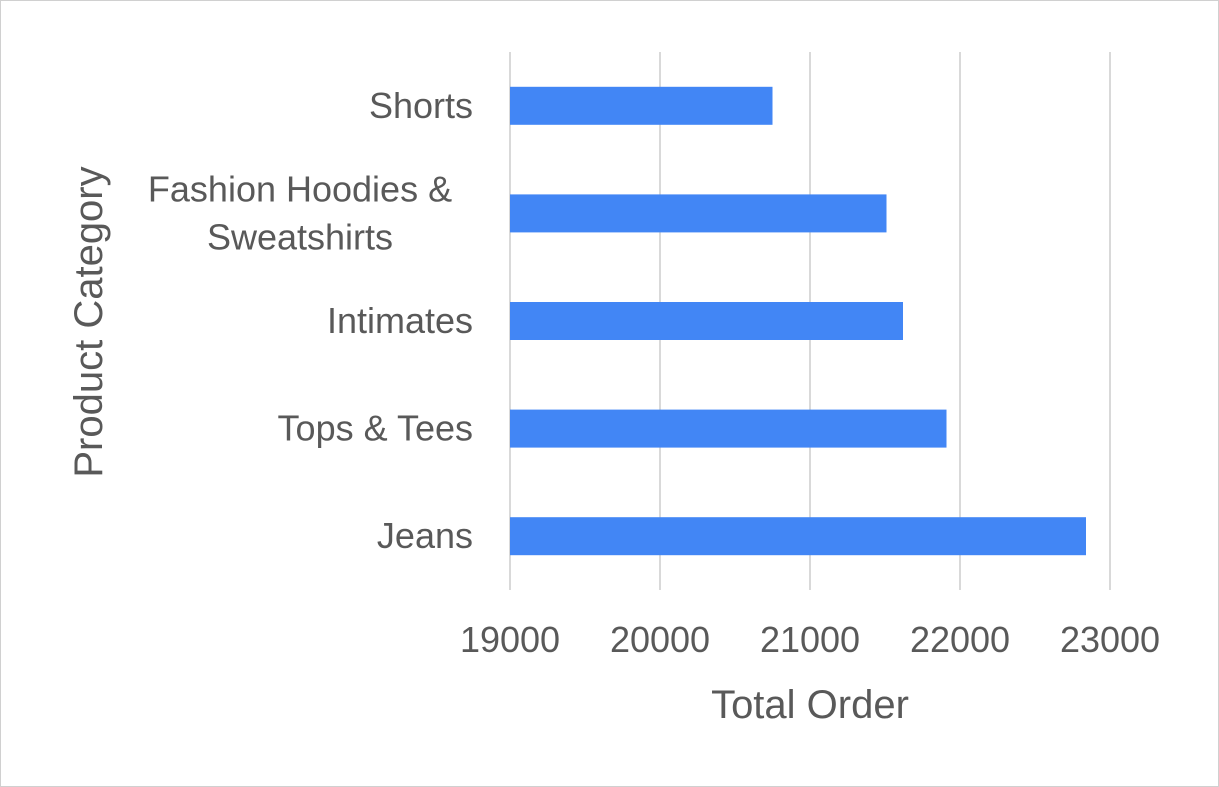  What do you see at coordinates (960, 639) in the screenshot?
I see `x-tick-label: 22000` at bounding box center [960, 639].